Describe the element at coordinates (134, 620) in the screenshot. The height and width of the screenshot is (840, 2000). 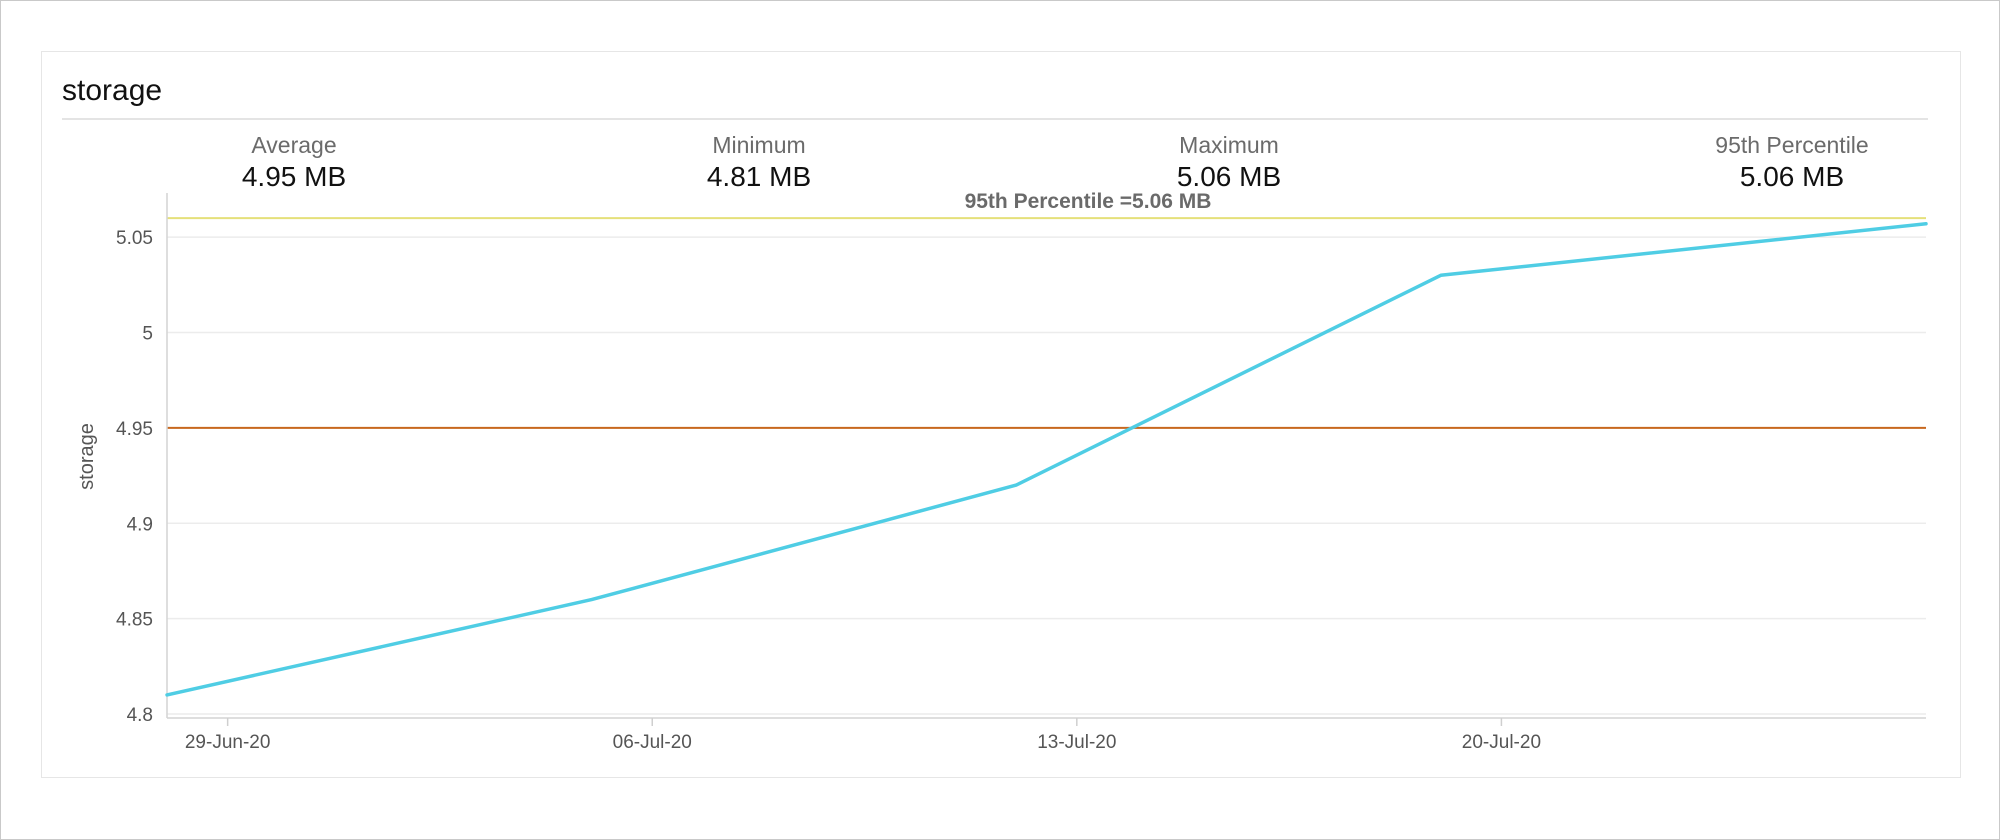
I see `y-tick-label: 4.85` at that location.